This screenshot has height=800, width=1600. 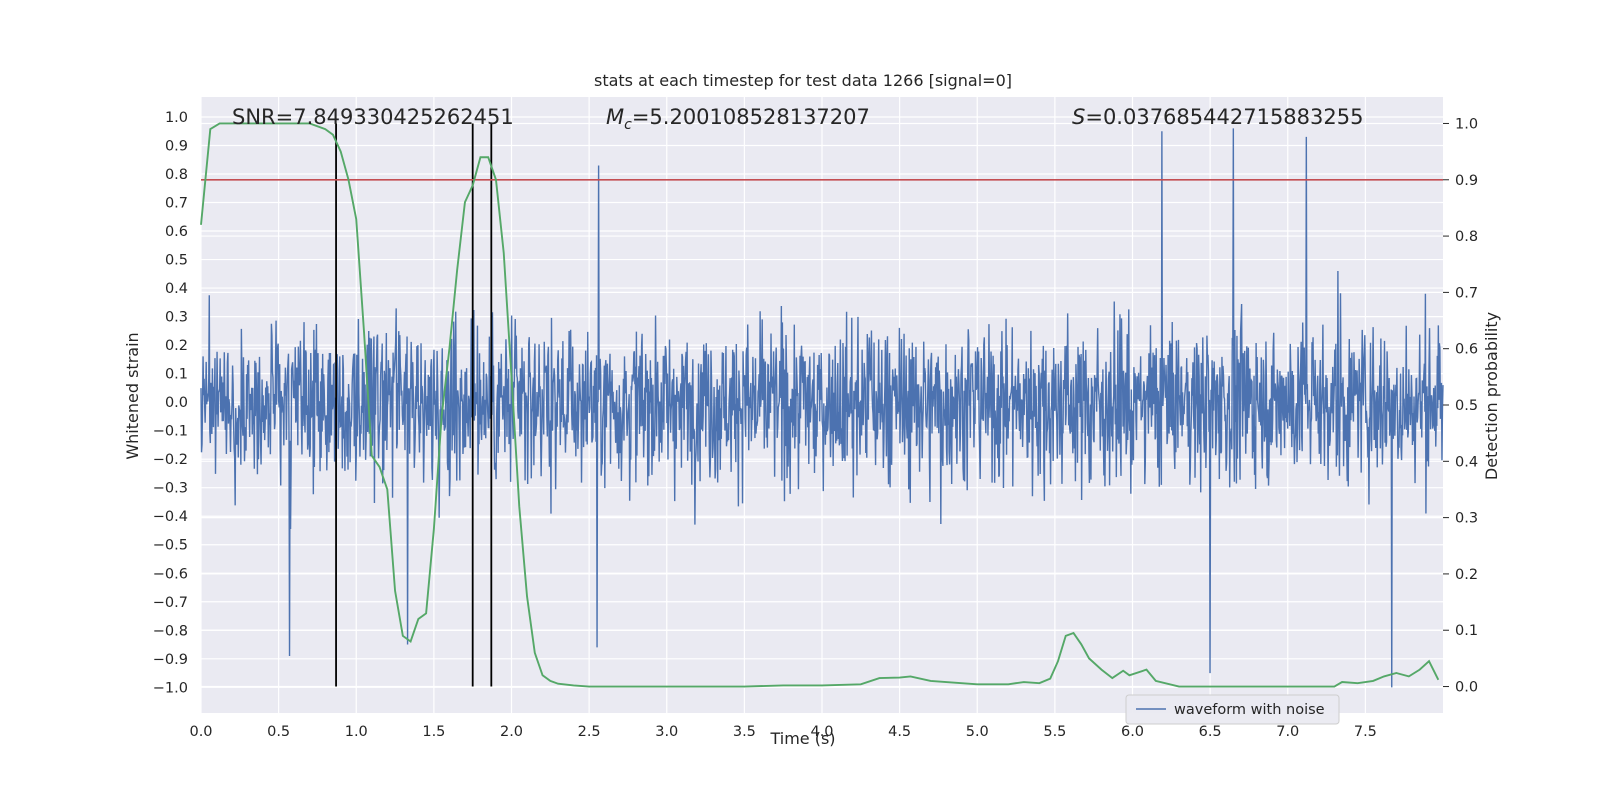 What do you see at coordinates (1466, 293) in the screenshot?
I see `y-right-tick-label: 0.7` at bounding box center [1466, 293].